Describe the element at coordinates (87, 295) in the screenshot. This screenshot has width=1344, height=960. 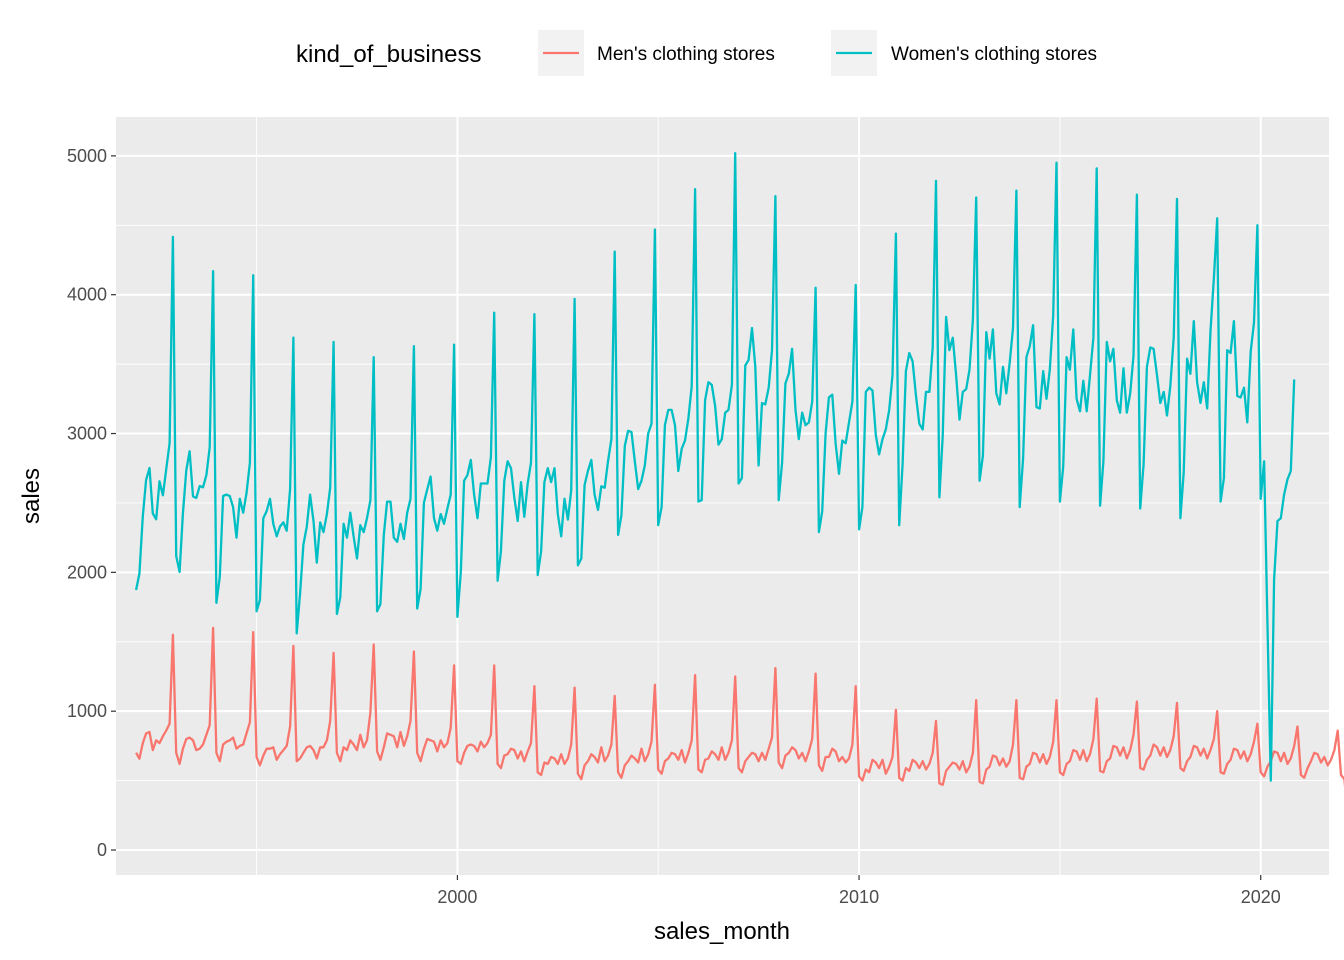
I see `y-tick-label: 4000` at that location.